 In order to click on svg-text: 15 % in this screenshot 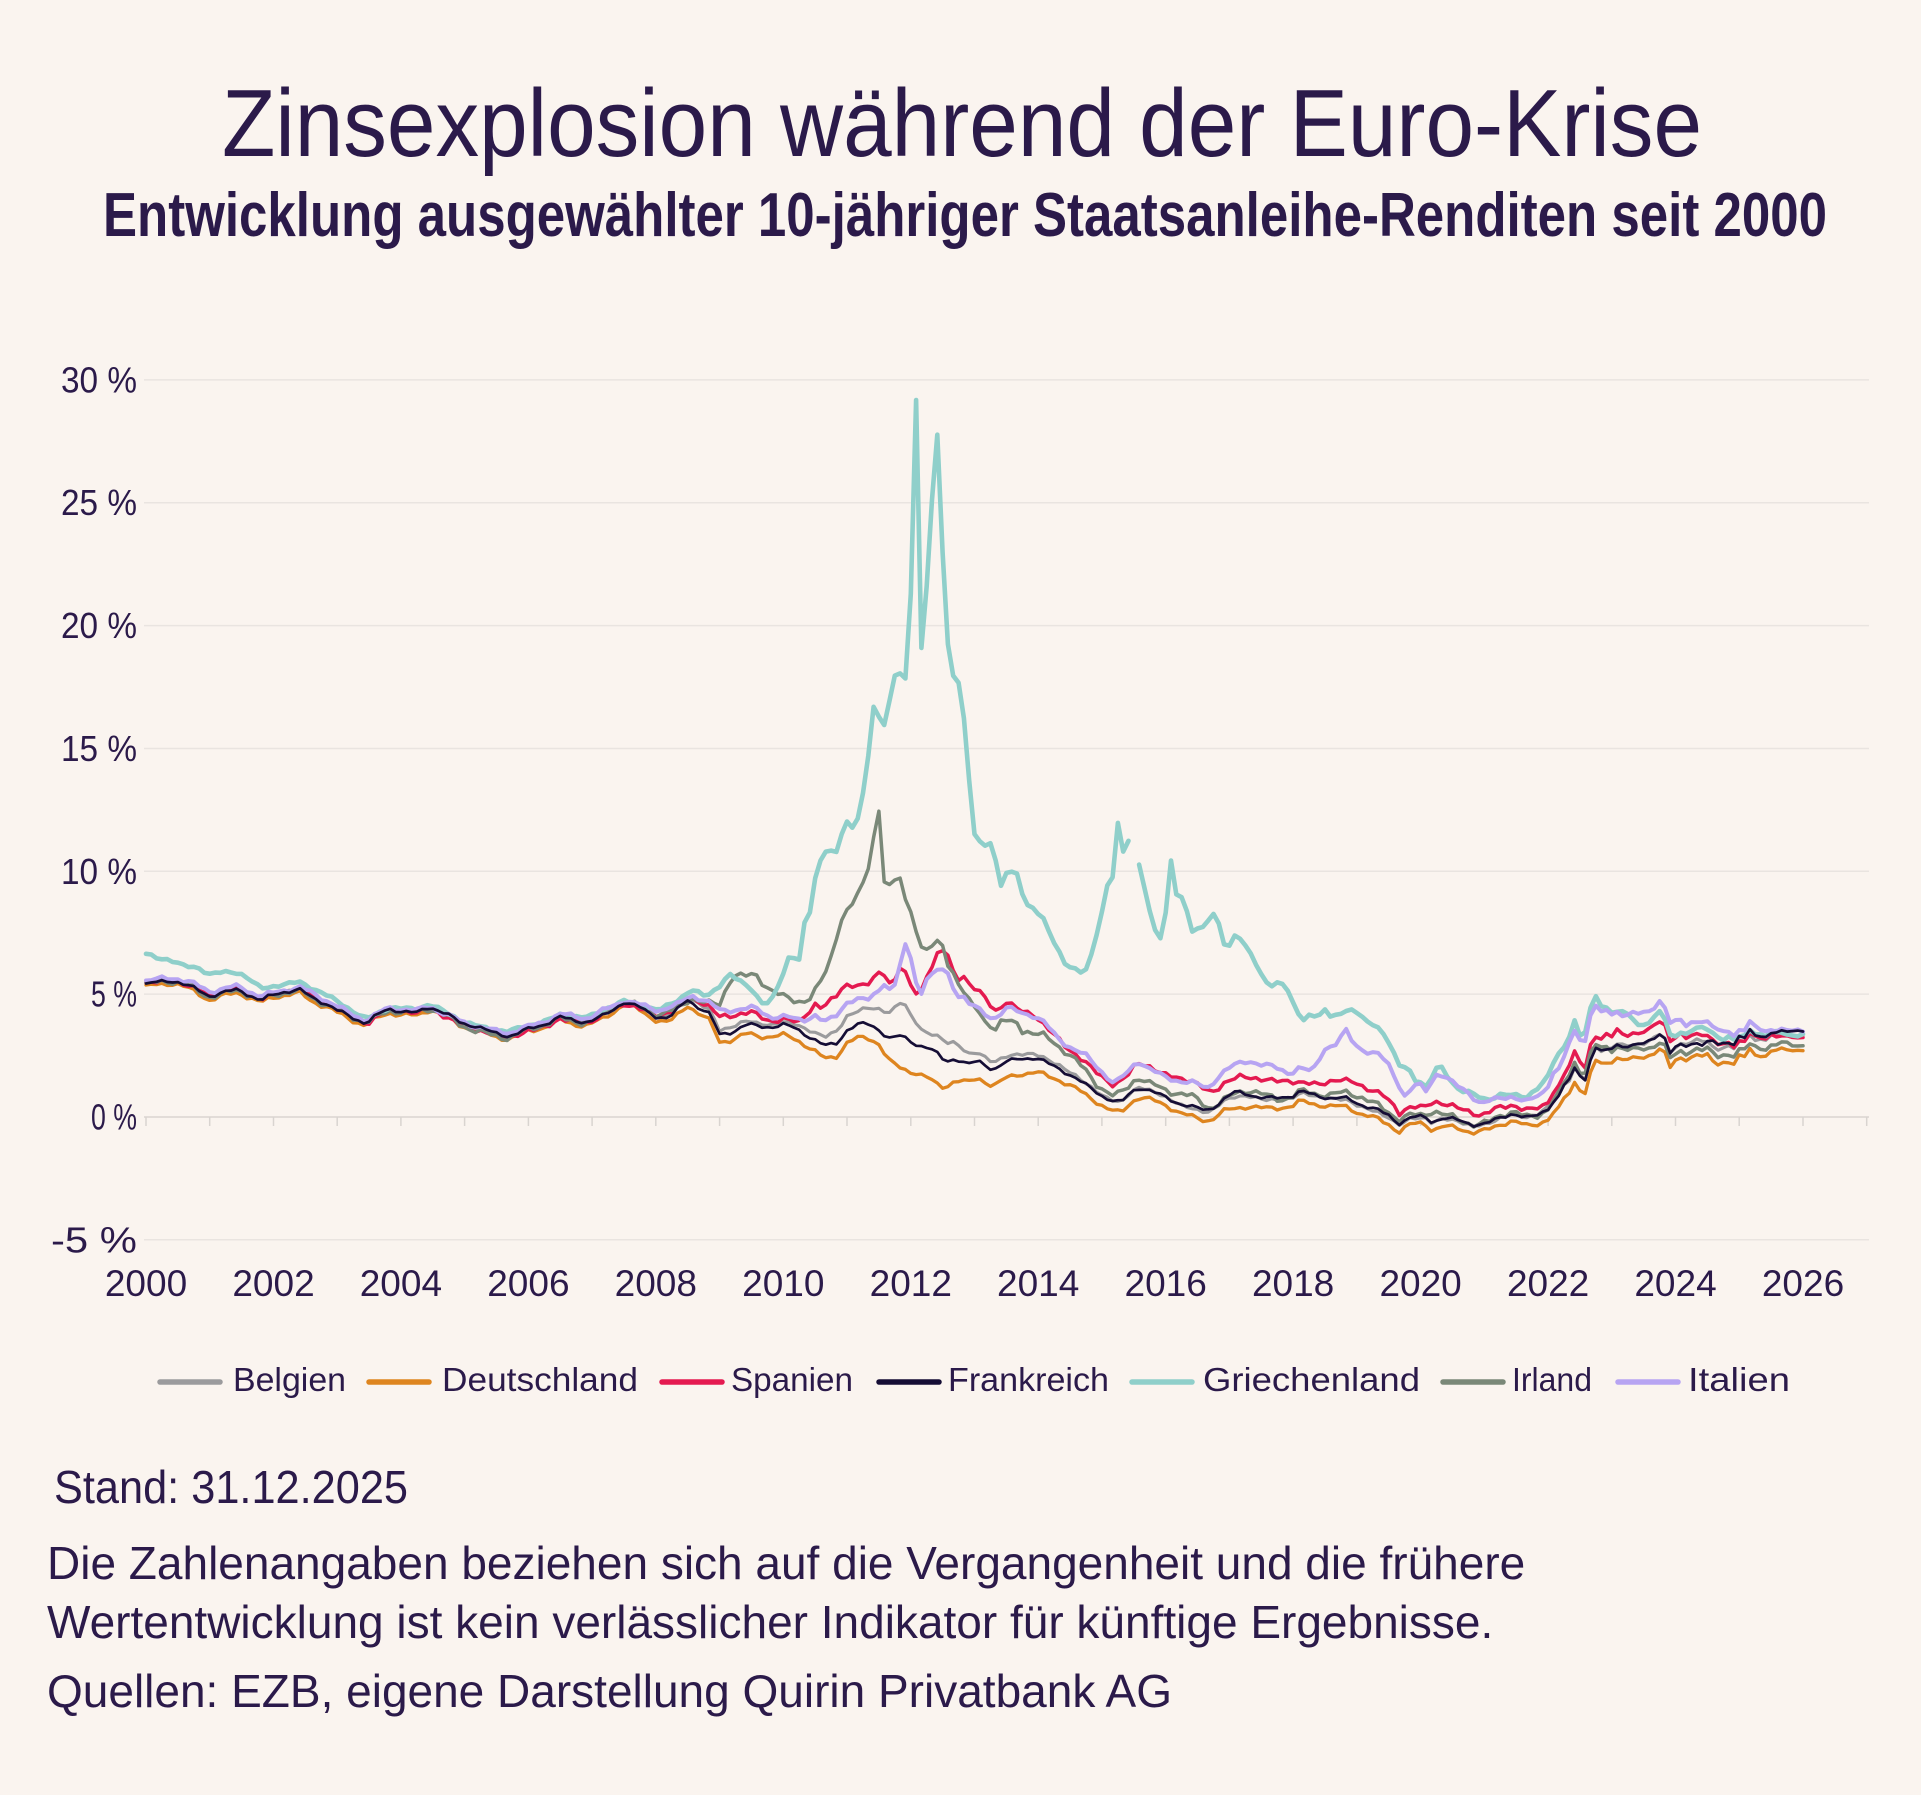, I will do `click(99, 748)`.